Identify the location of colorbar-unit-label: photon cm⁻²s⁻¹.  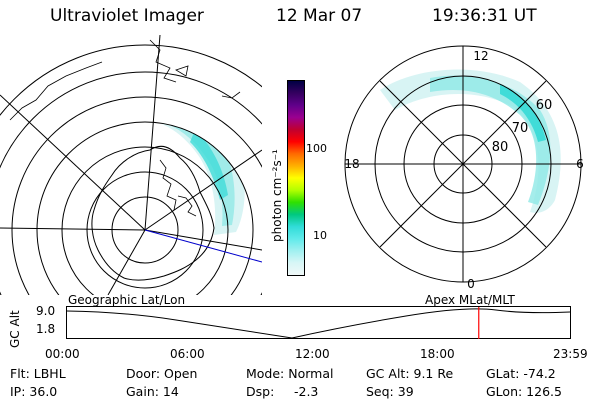
(277, 195).